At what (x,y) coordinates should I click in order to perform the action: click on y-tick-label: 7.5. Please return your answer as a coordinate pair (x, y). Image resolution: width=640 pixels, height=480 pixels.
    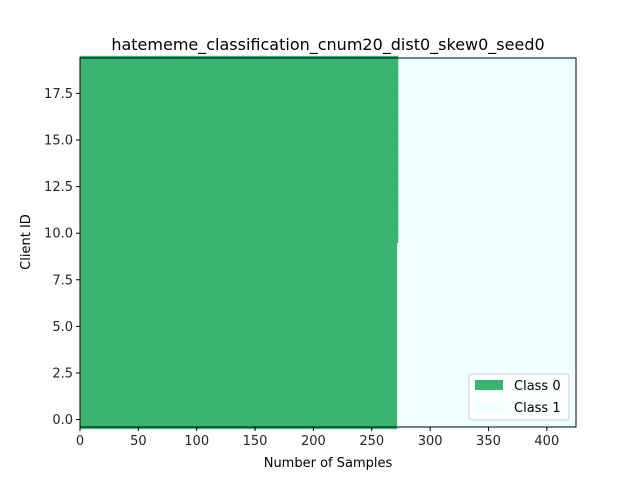
    Looking at the image, I should click on (62, 280).